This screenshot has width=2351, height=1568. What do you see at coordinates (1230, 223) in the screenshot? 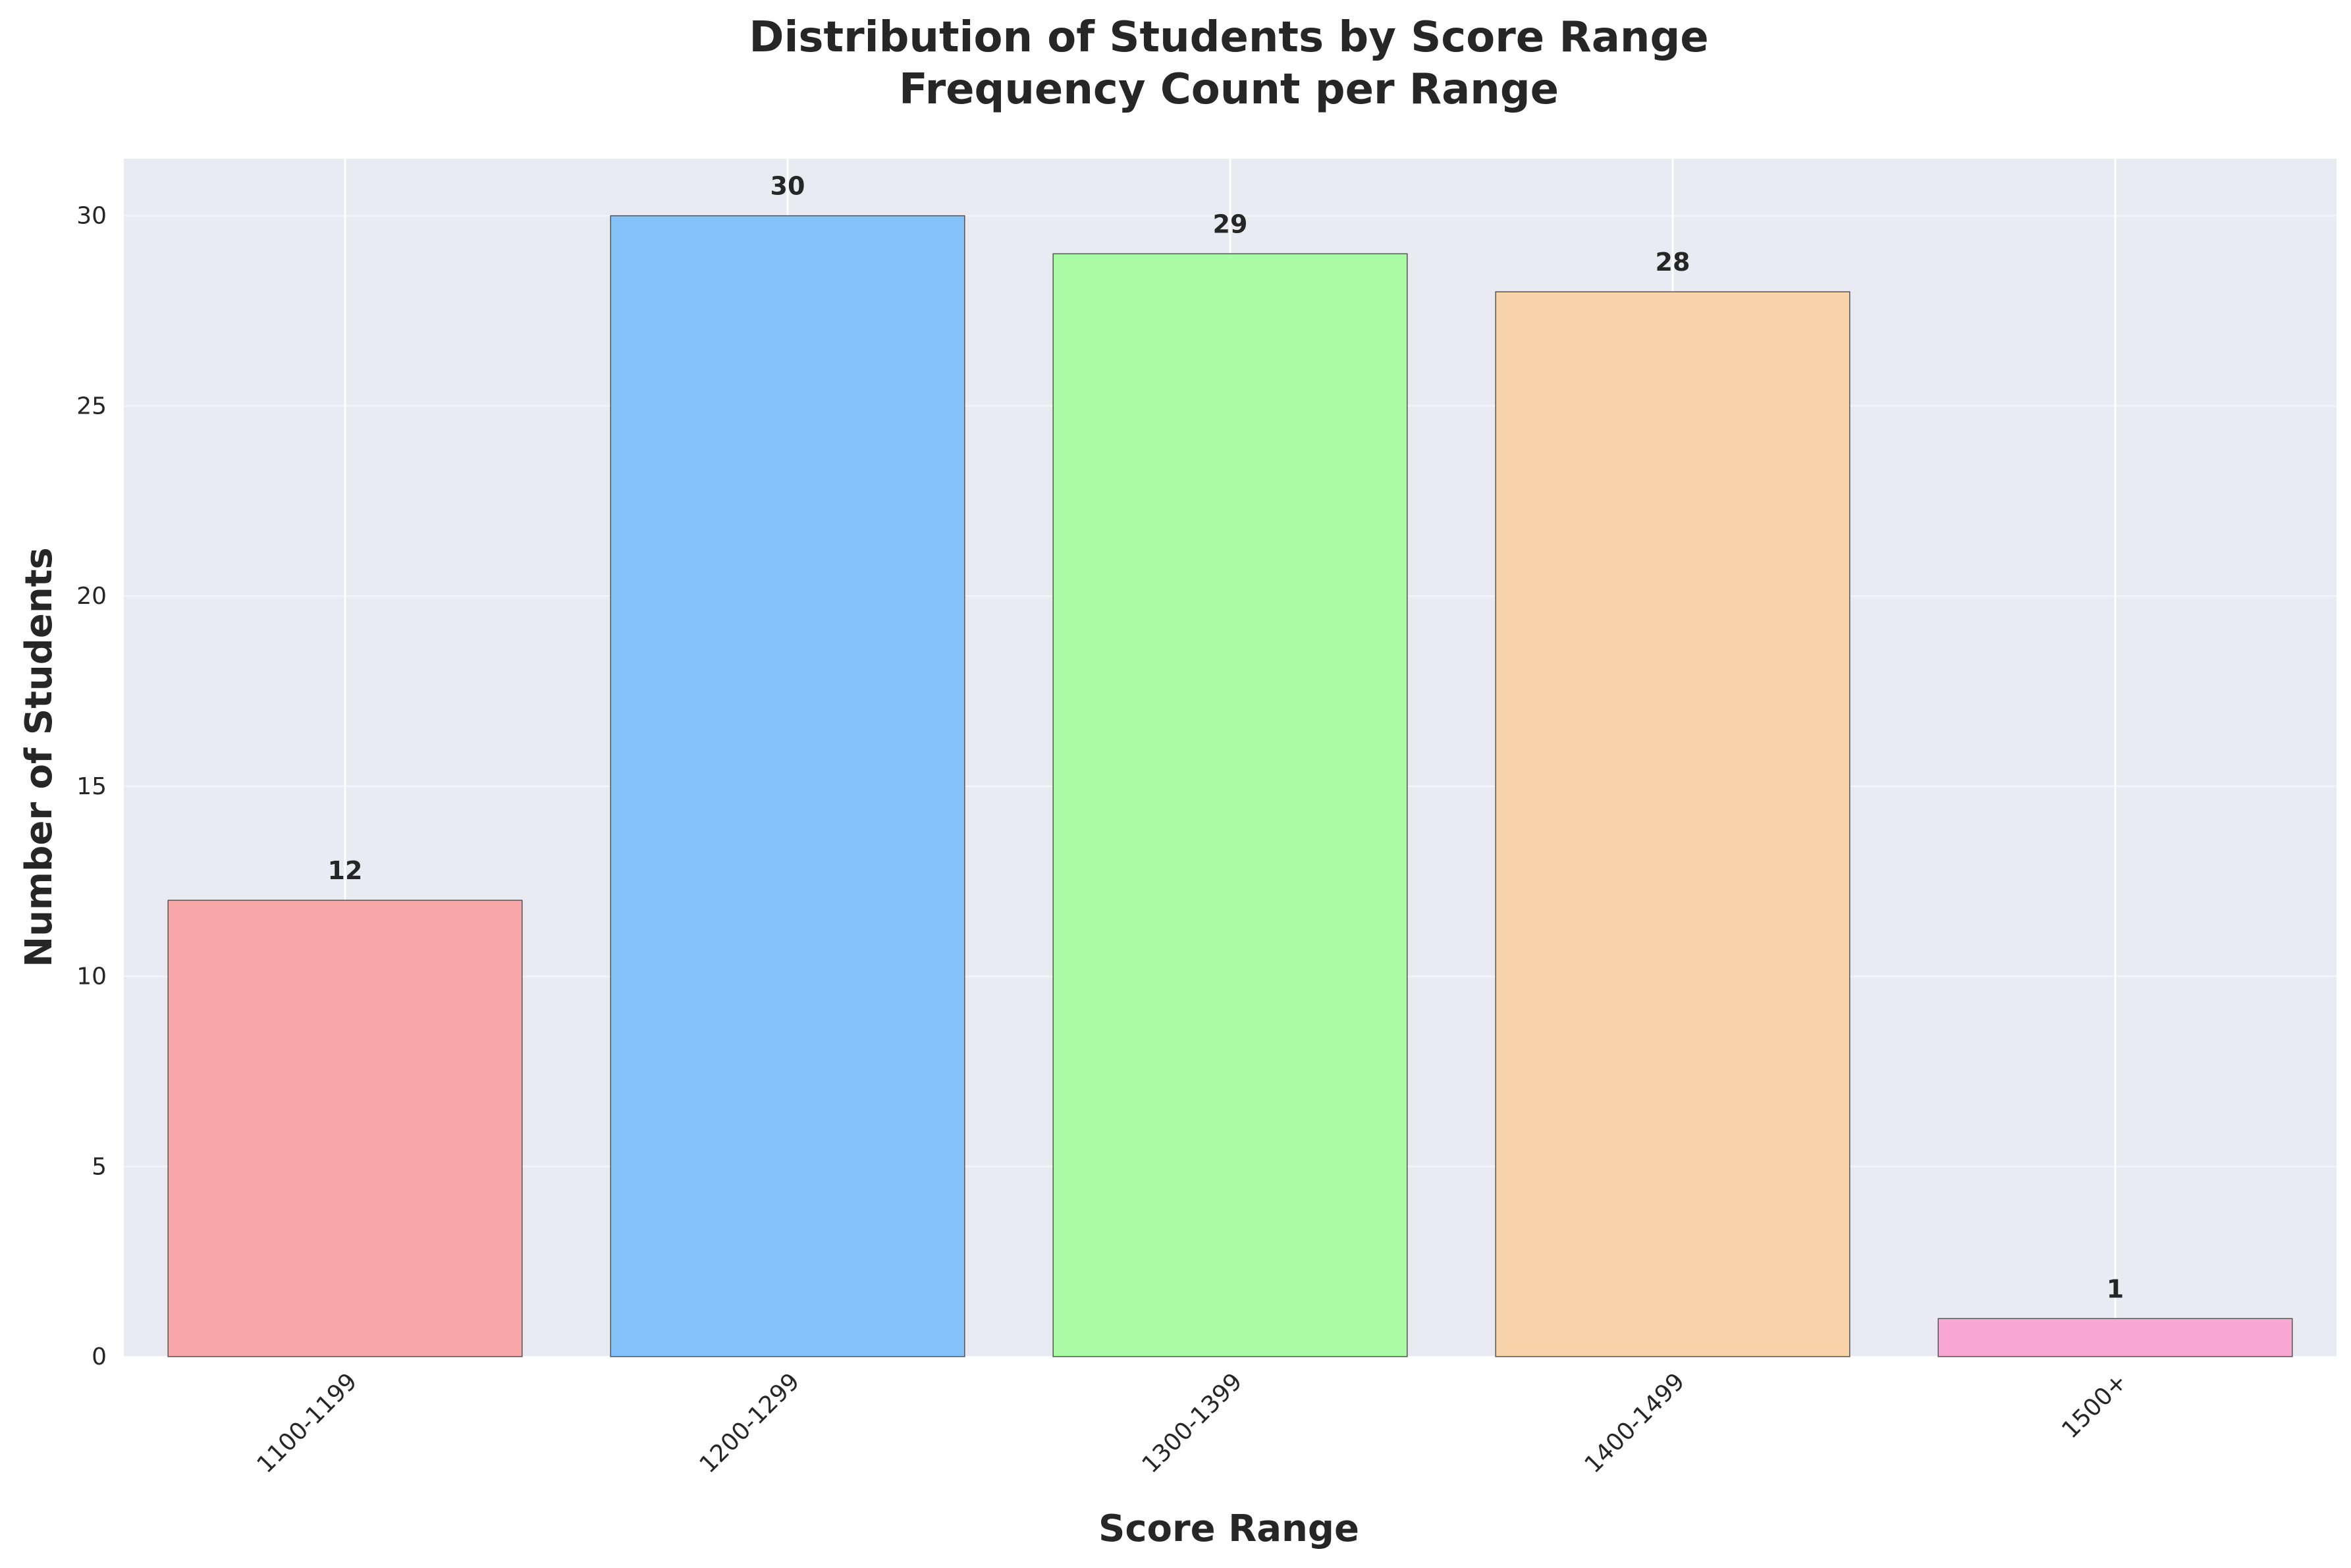
I see `bar-value-label: 29` at bounding box center [1230, 223].